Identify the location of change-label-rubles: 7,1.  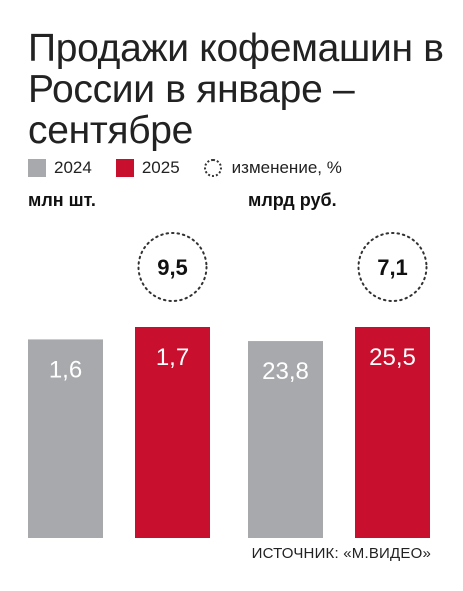
(392, 267).